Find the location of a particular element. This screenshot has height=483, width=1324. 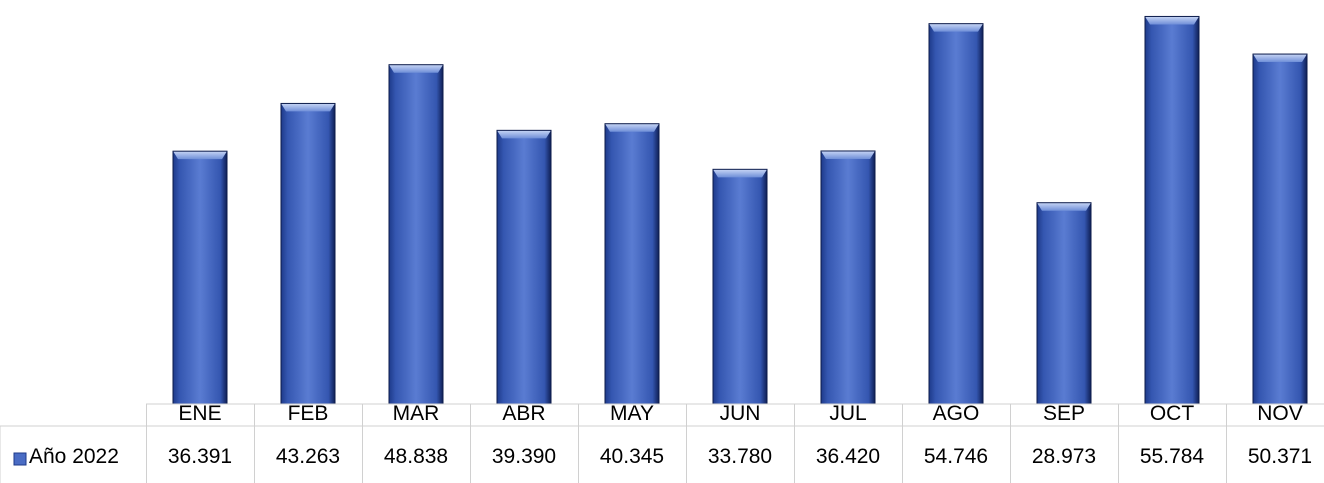

bar-ago is located at coordinates (956, 214).